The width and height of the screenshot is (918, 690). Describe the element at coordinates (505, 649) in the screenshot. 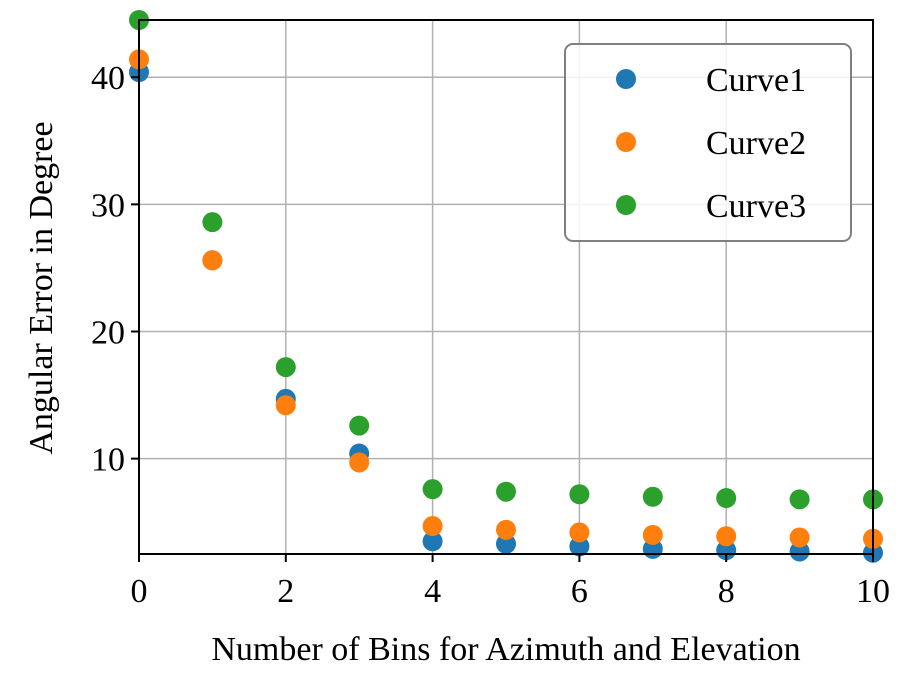

I see `x-axis-label: Number of Bins for Azimuth and Elevation` at that location.